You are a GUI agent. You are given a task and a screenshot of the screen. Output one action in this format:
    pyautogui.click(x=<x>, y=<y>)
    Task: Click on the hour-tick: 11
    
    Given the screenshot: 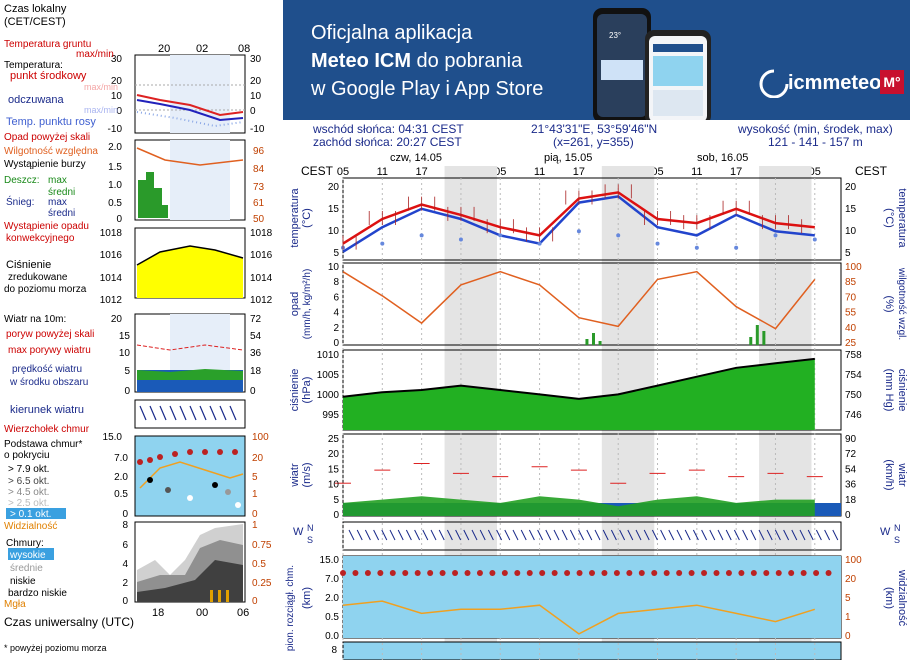 What is the action you would take?
    pyautogui.click(x=539, y=172)
    